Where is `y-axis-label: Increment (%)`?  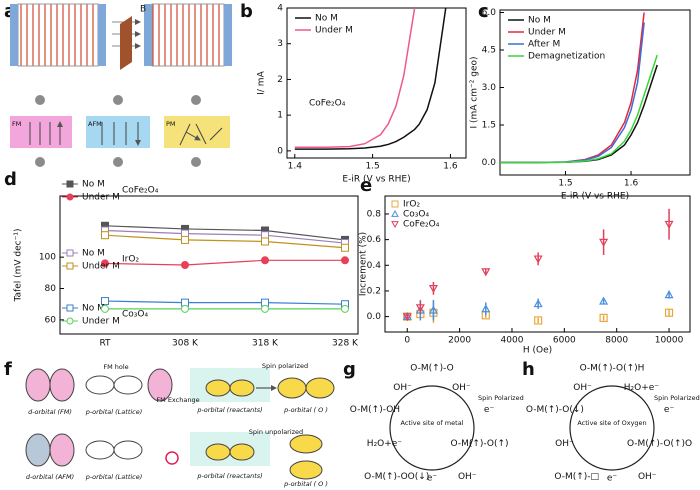 y-axis-label: Increment (%) is located at coordinates (364, 264).